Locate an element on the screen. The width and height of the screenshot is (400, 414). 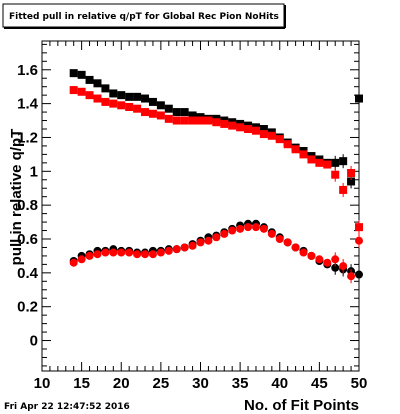
x-tick-label: 50 is located at coordinates (359, 383).